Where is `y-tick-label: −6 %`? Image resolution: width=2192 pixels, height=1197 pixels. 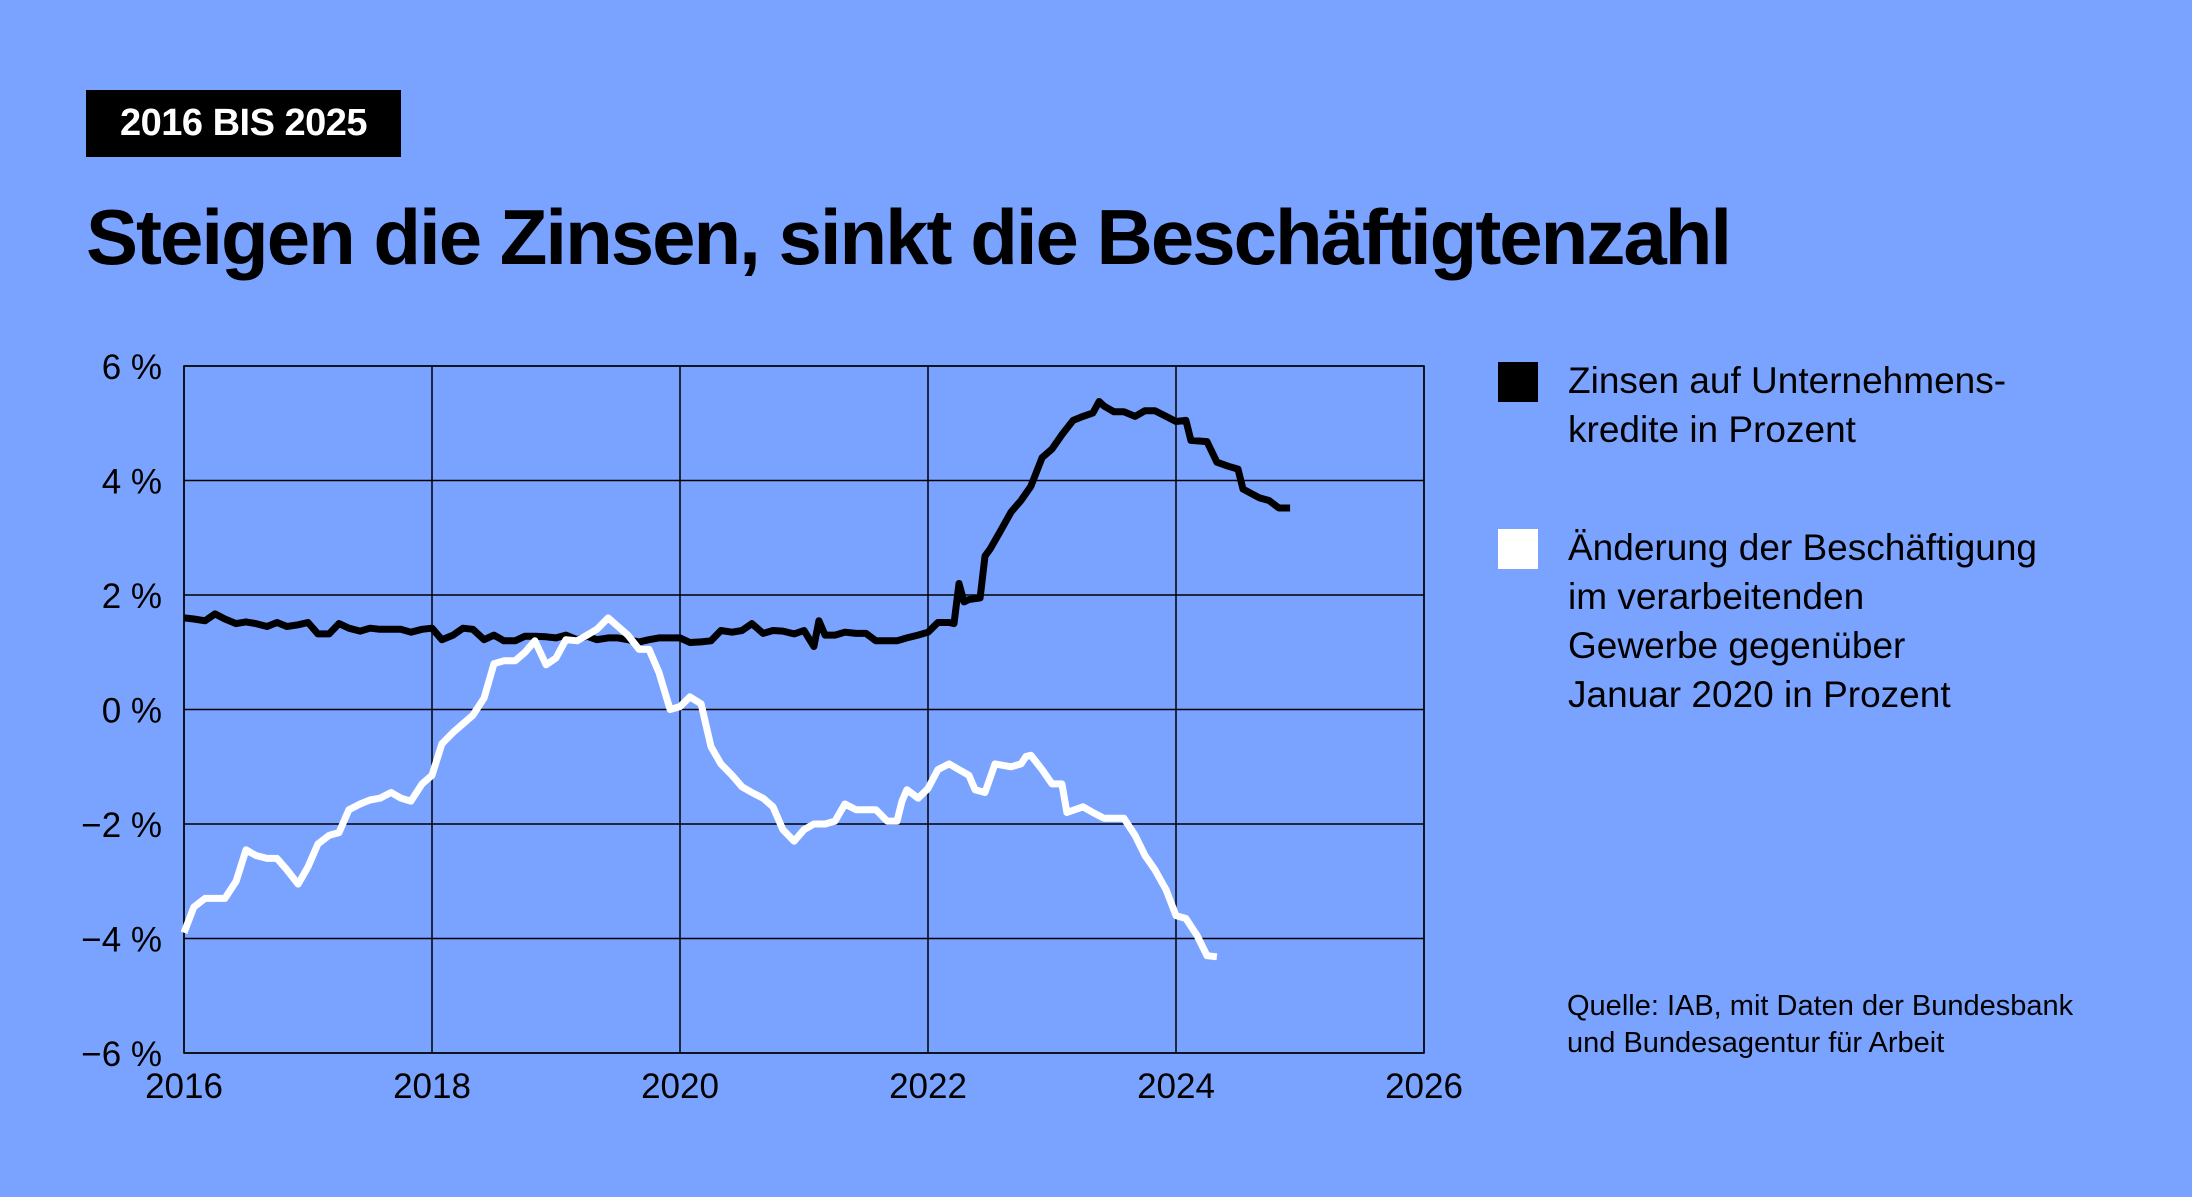 y-tick-label: −6 % is located at coordinates (121, 1054).